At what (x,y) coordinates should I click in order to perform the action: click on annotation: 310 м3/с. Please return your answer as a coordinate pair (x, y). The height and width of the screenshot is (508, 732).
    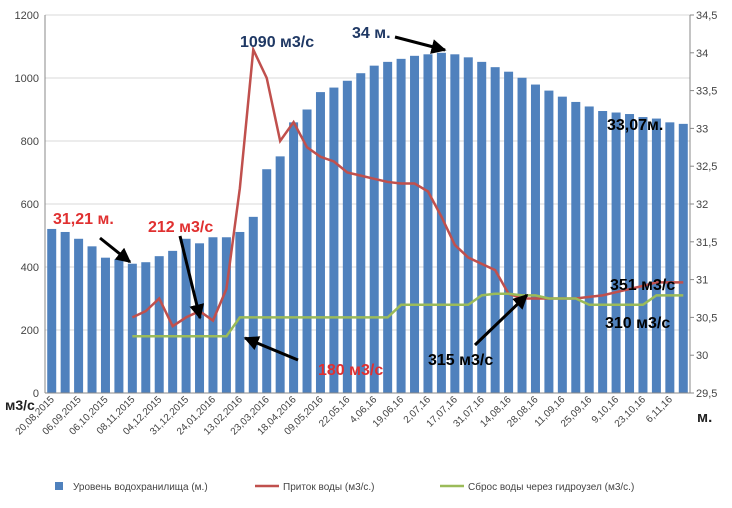
    Looking at the image, I should click on (637, 323).